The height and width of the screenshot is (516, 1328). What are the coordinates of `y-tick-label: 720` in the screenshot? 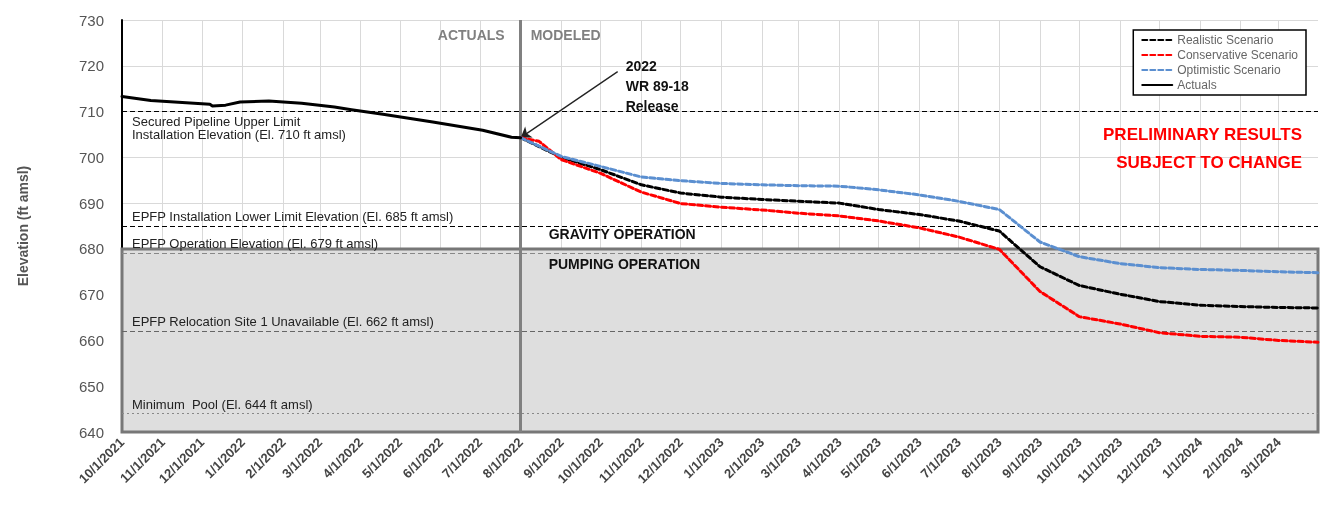 It's located at (91, 66).